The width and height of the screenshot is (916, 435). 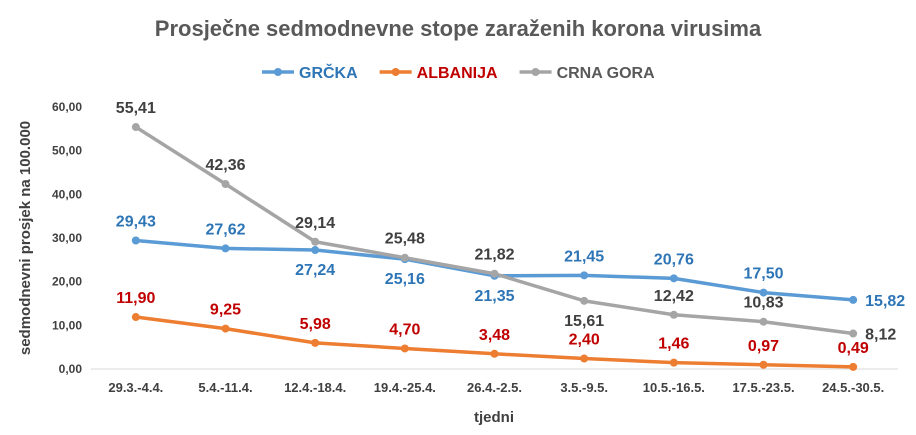 What do you see at coordinates (880, 335) in the screenshot?
I see `data-label: 8,12` at bounding box center [880, 335].